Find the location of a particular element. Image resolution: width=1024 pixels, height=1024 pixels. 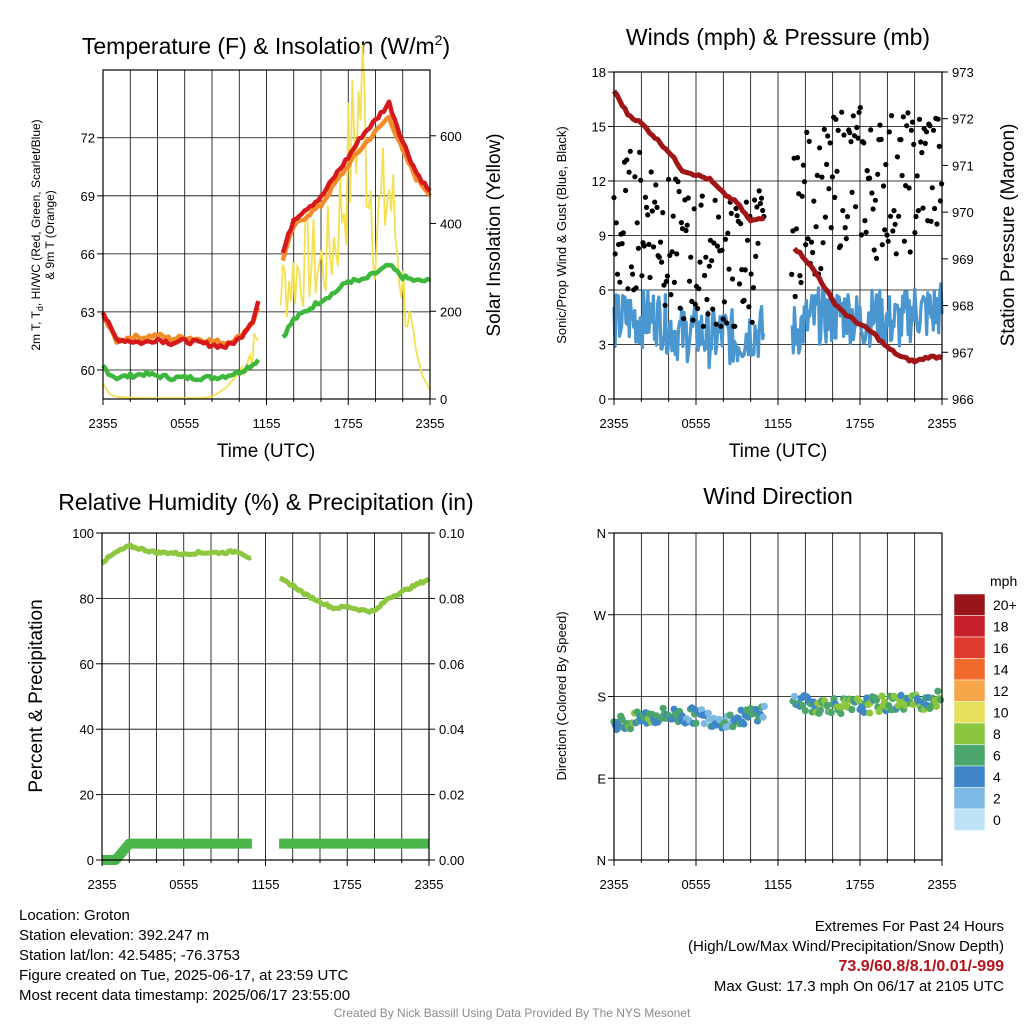

pressure-y2-label: Station Pressure (Maroon) is located at coordinates (1008, 235).